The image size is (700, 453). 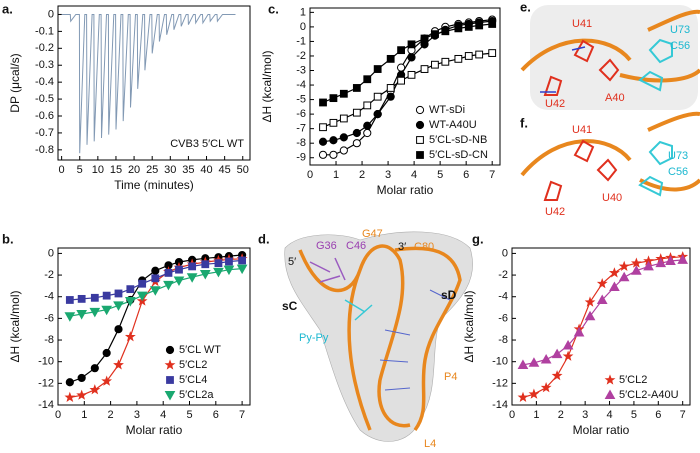 What do you see at coordinates (170, 170) in the screenshot?
I see `x-tick-label: 30` at bounding box center [170, 170].